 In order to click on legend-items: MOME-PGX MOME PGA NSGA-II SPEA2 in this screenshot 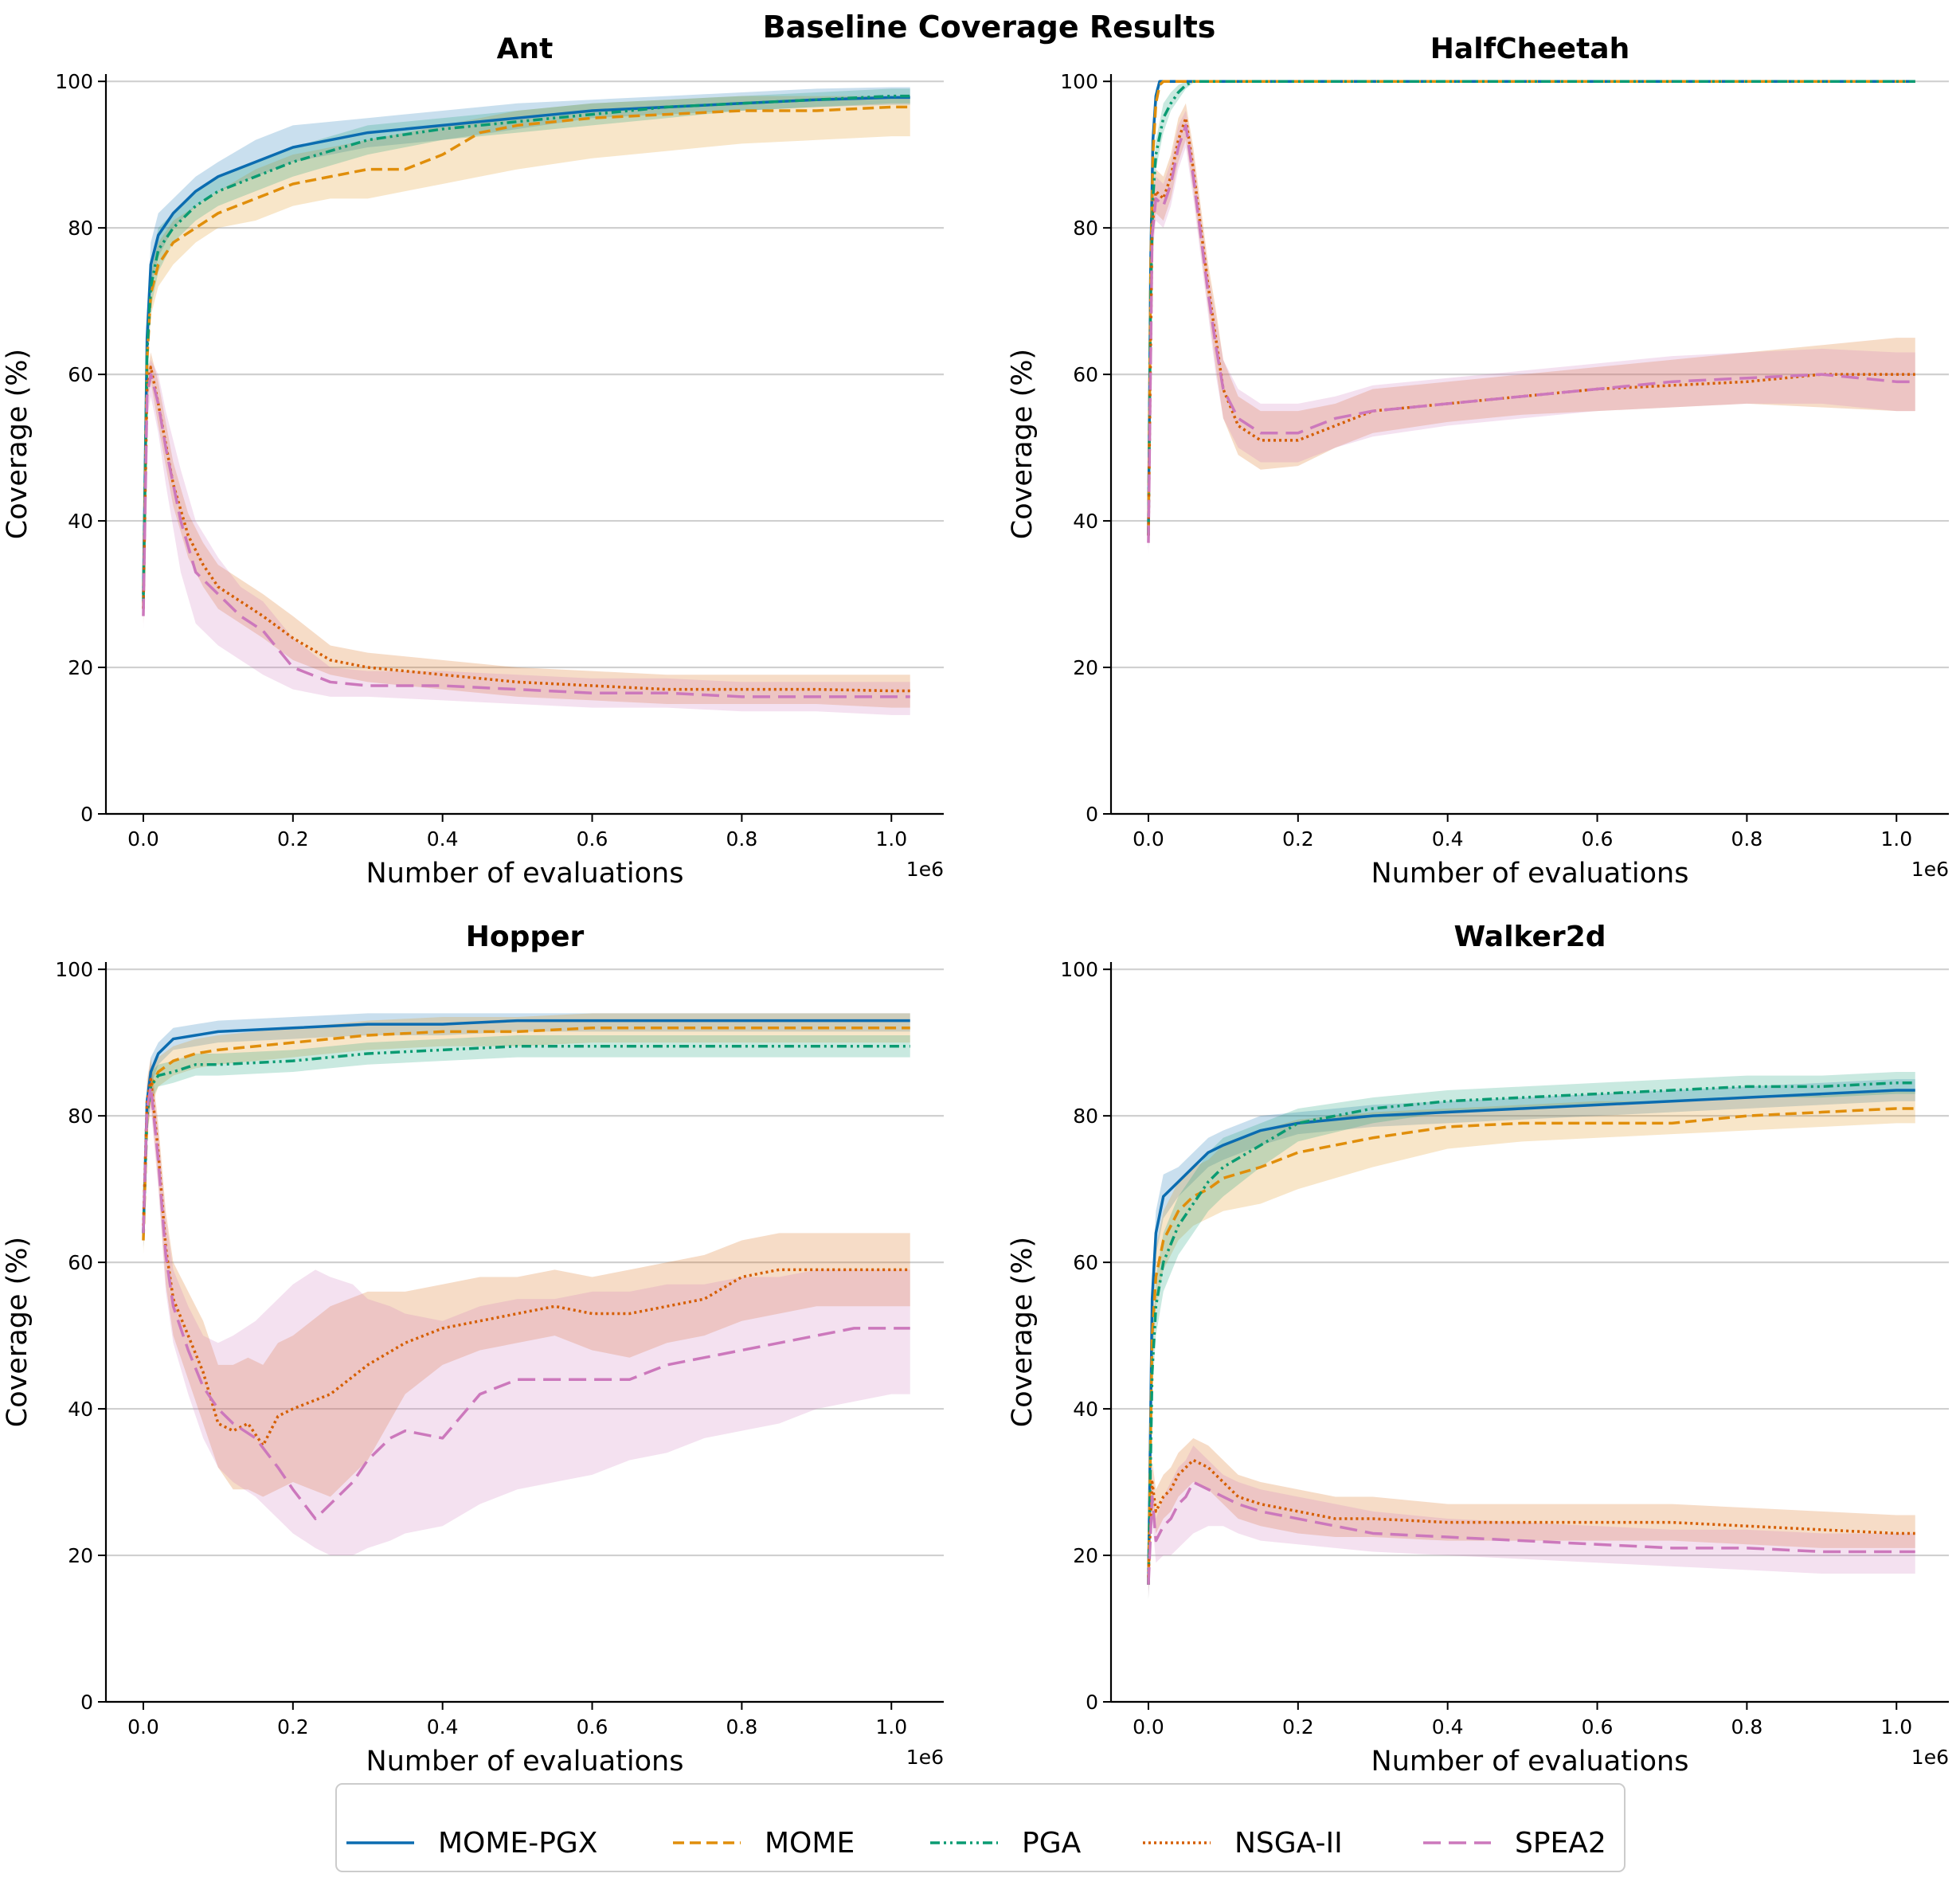, I will do `click(976, 1844)`.